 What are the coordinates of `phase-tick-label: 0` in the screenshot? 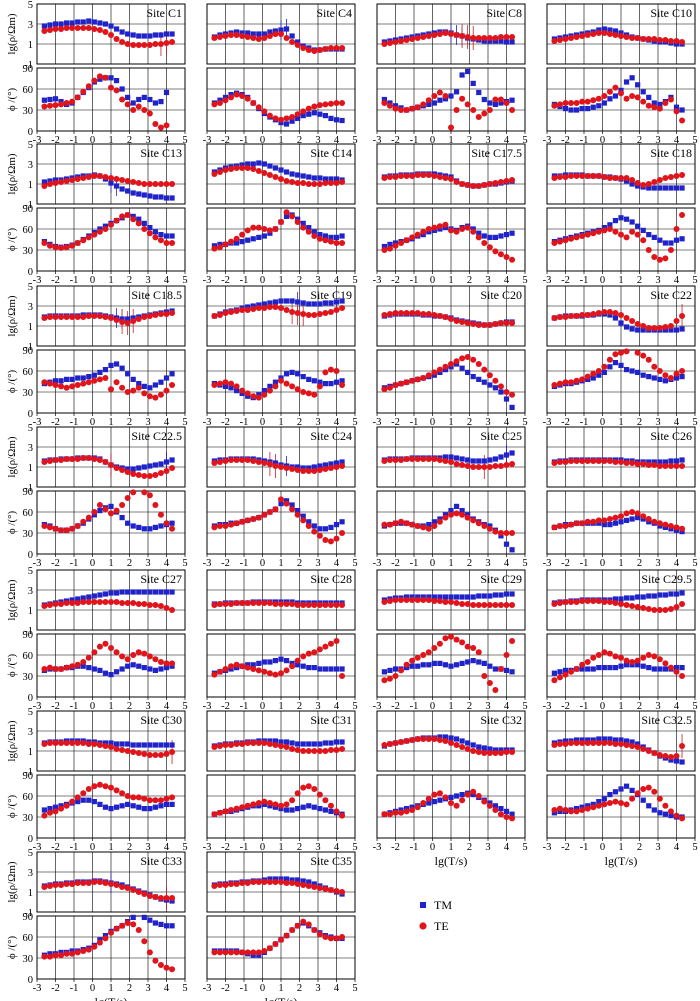 It's located at (30, 980).